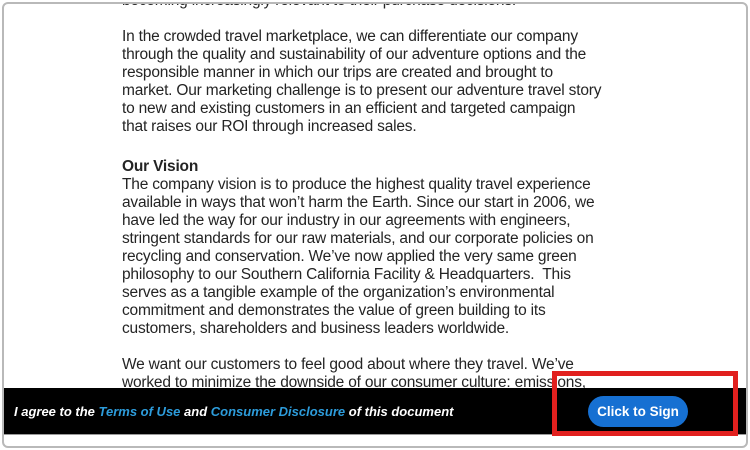 The image size is (750, 450). What do you see at coordinates (160, 166) in the screenshot?
I see `vision-heading: Our Vision` at bounding box center [160, 166].